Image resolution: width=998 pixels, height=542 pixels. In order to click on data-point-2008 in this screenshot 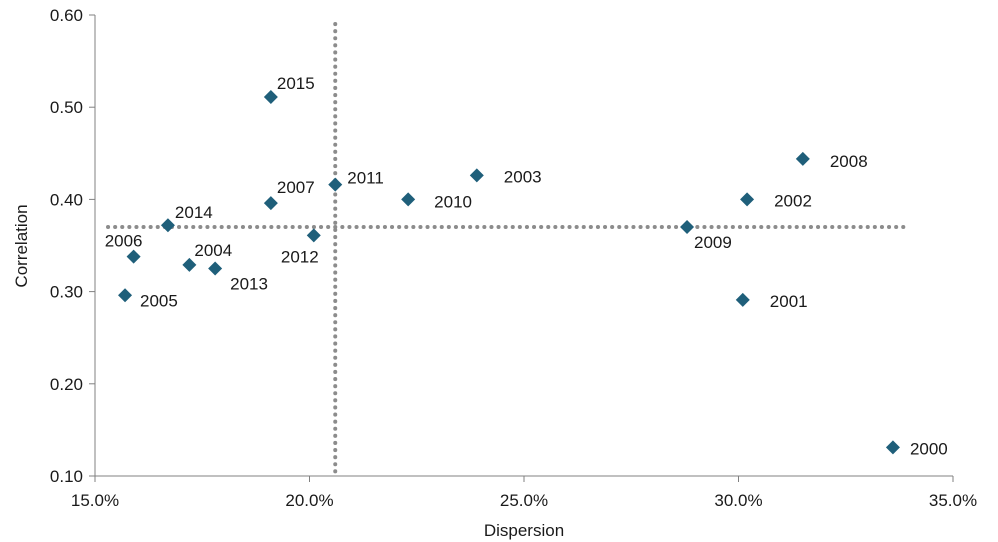, I will do `click(802, 158)`.